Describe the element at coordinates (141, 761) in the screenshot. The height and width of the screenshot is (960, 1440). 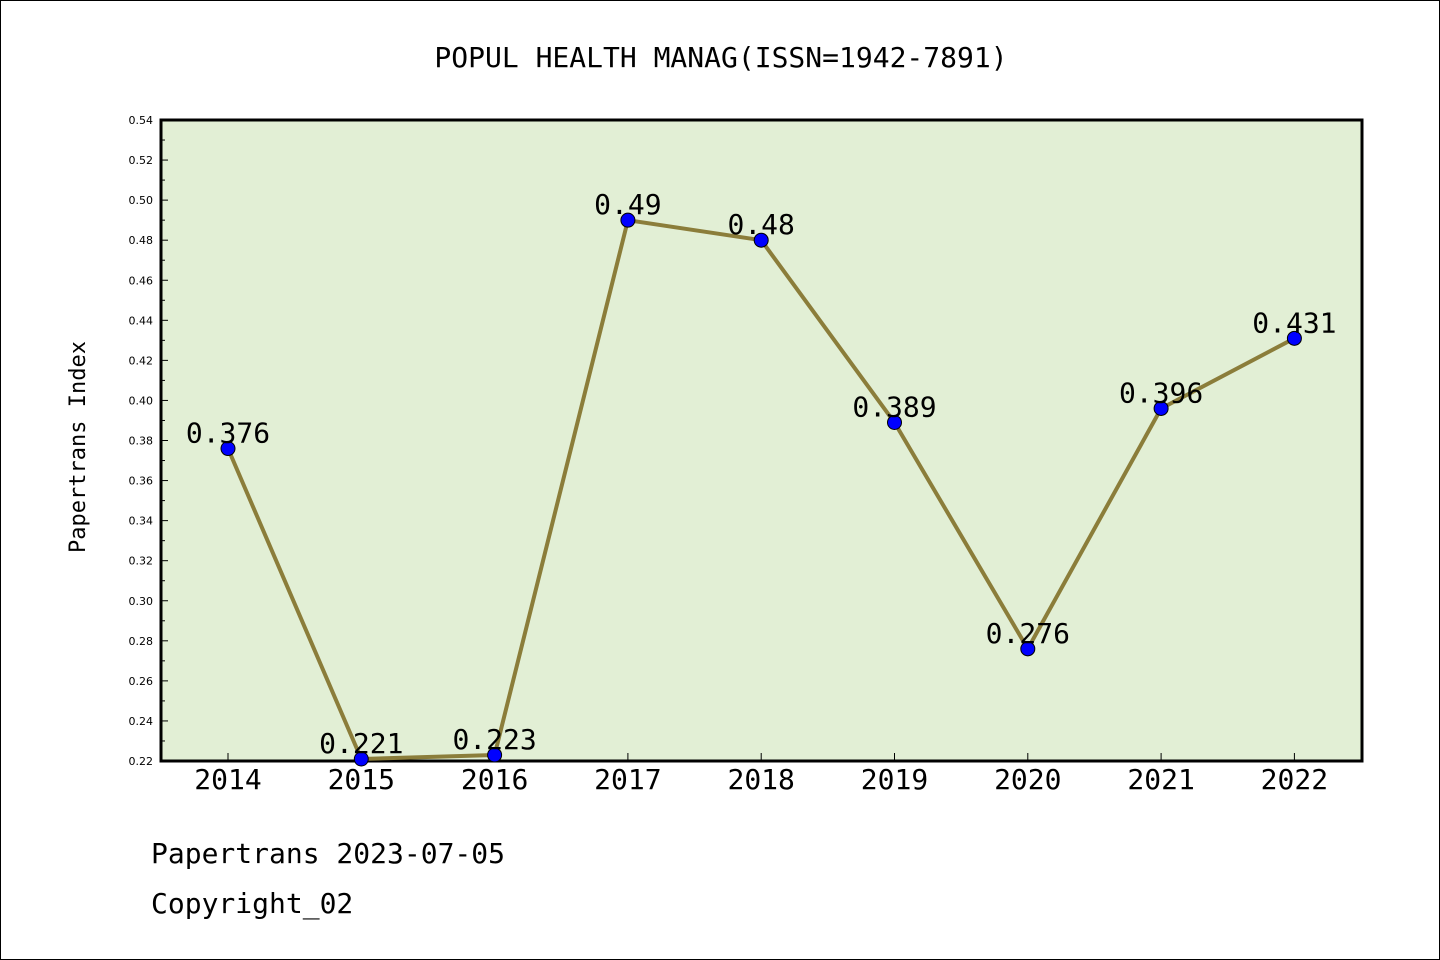
I see `y-tick-label: 0.22` at that location.